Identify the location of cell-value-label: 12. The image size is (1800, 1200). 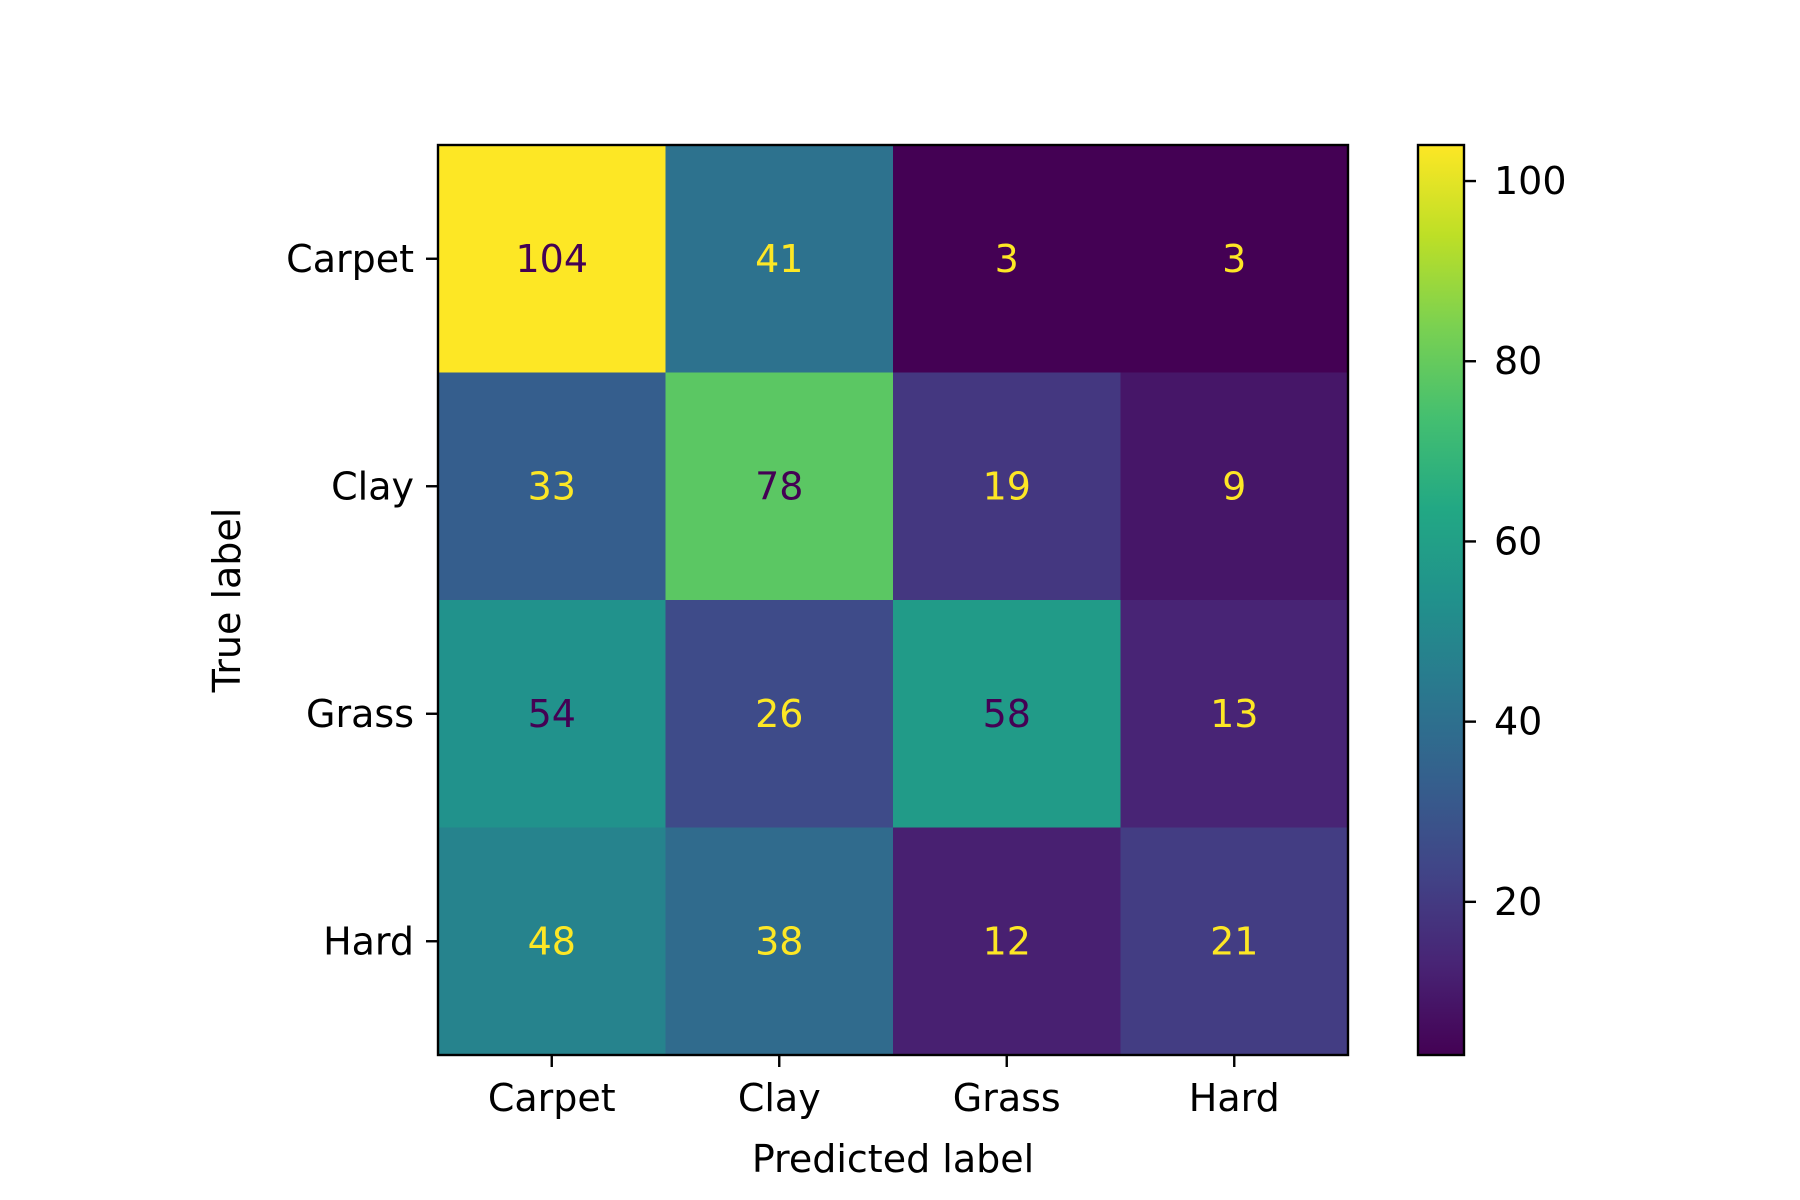
(1007, 941).